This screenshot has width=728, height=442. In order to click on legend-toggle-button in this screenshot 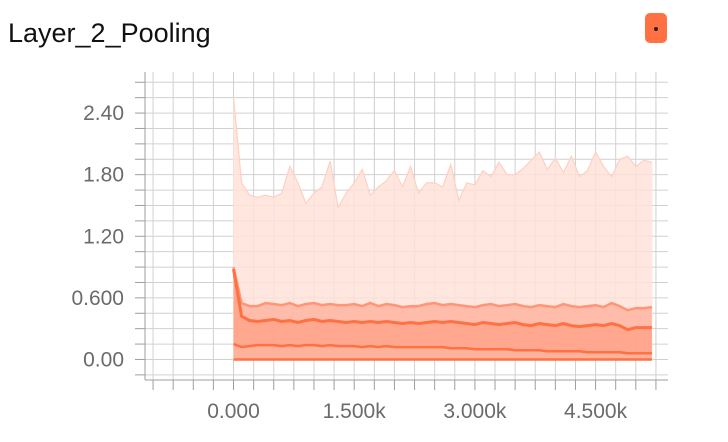, I will do `click(656, 28)`.